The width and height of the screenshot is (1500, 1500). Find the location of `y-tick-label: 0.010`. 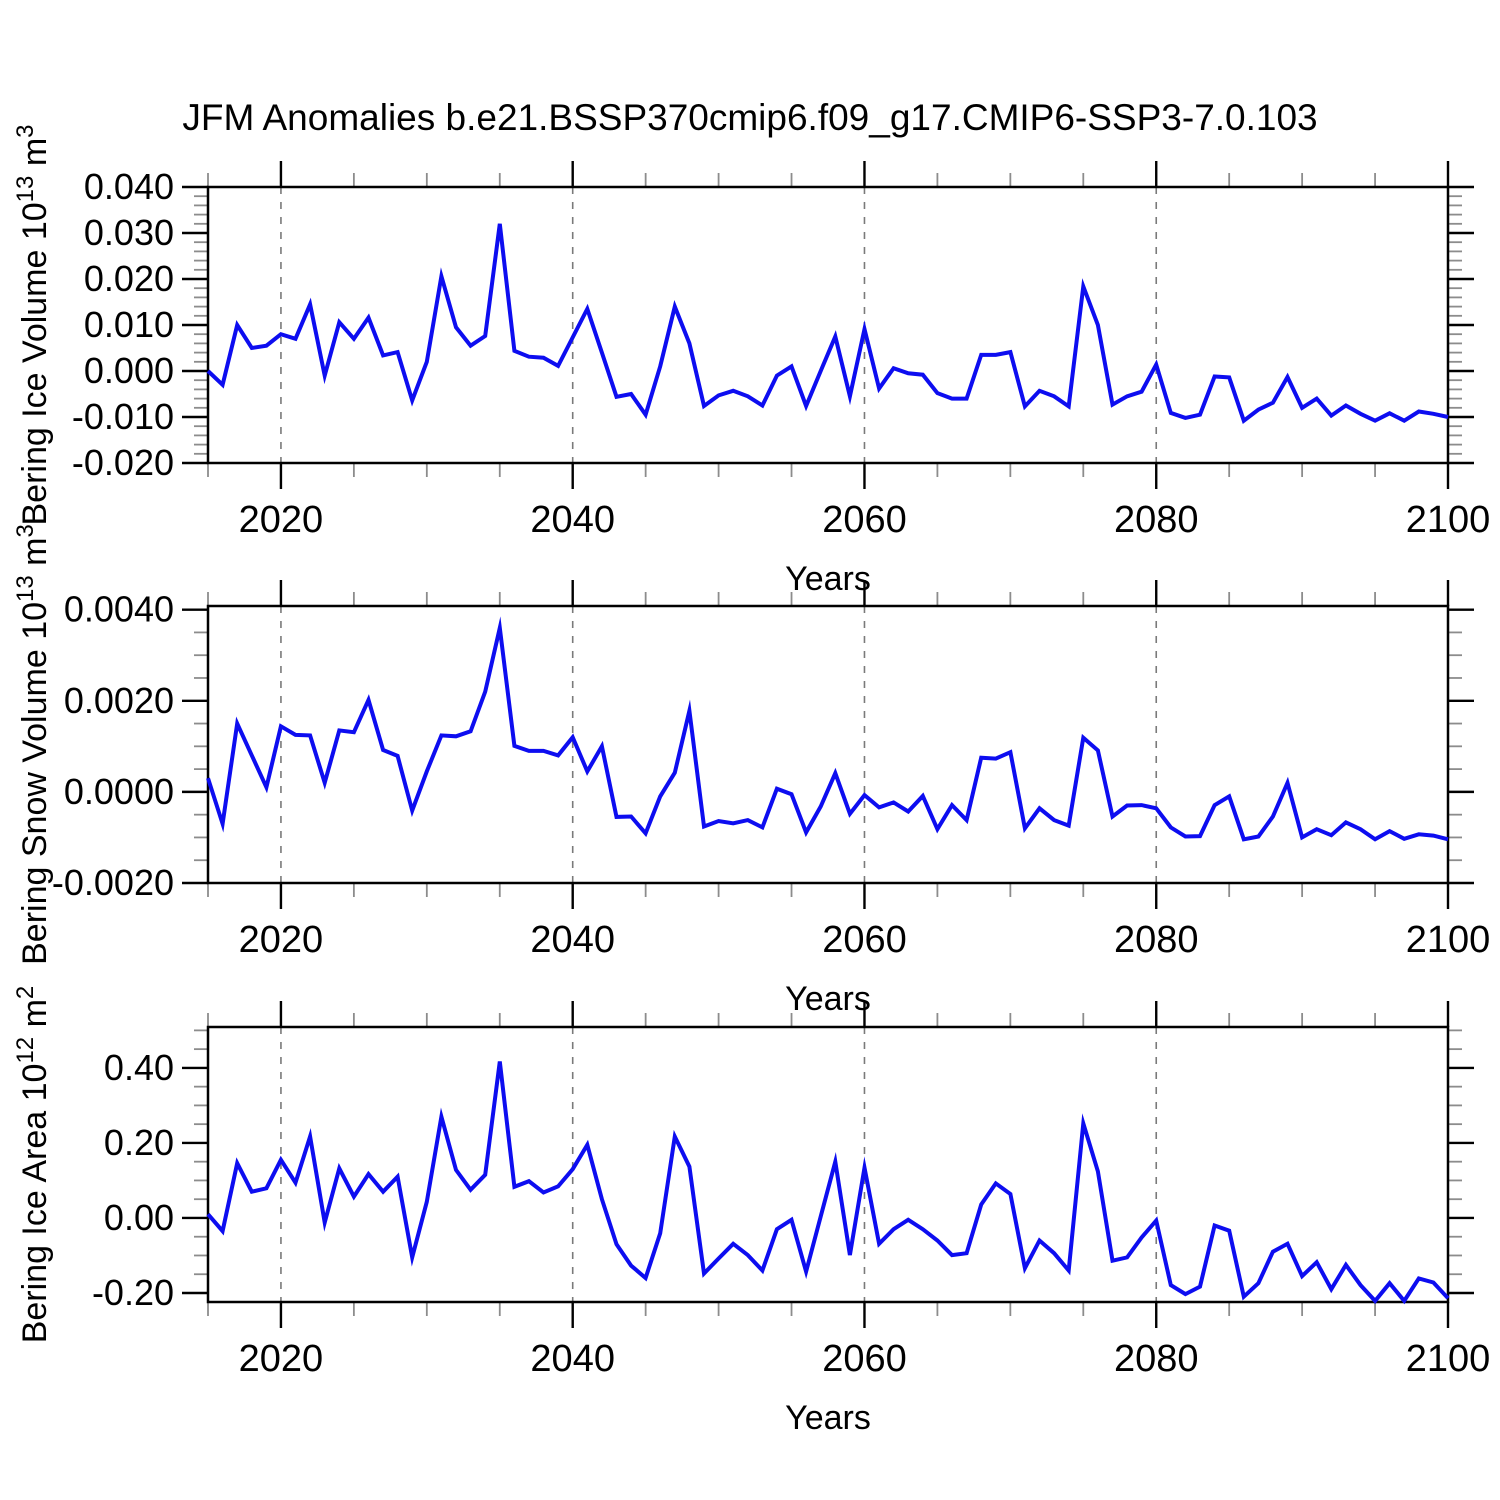

y-tick-label: 0.010 is located at coordinates (129, 324).